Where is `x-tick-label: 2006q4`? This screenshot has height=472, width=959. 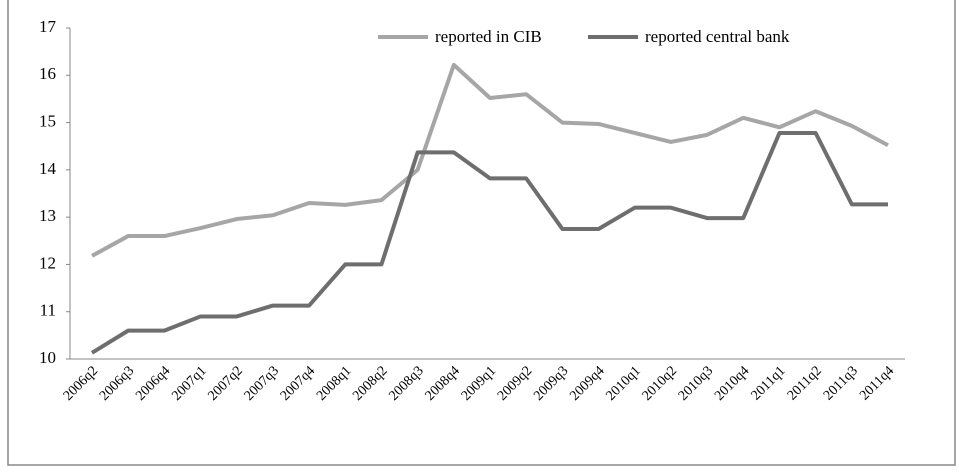
x-tick-label: 2006q4 is located at coordinates (153, 383).